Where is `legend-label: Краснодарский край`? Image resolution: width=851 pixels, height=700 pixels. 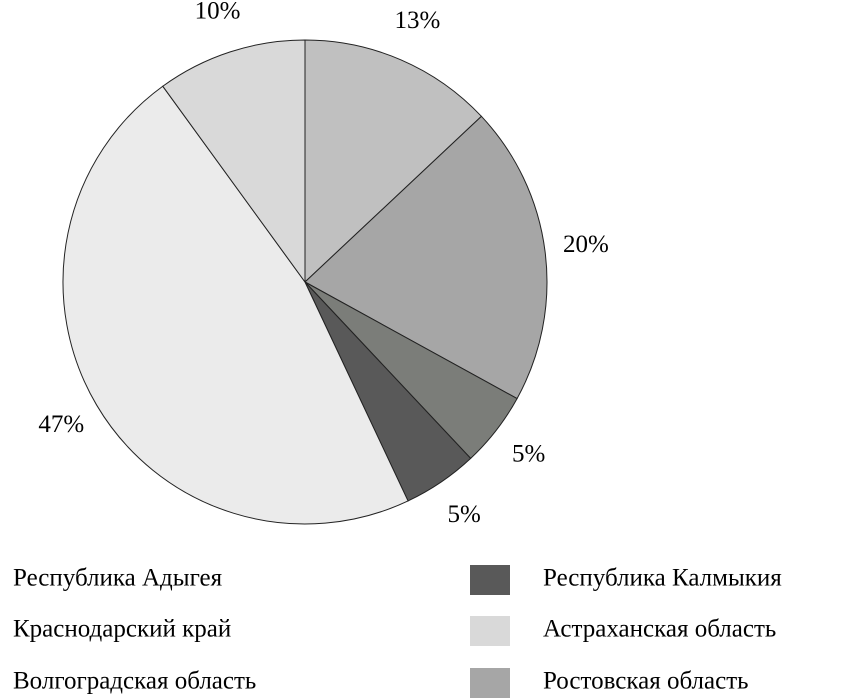
legend-label: Краснодарский край is located at coordinates (122, 629).